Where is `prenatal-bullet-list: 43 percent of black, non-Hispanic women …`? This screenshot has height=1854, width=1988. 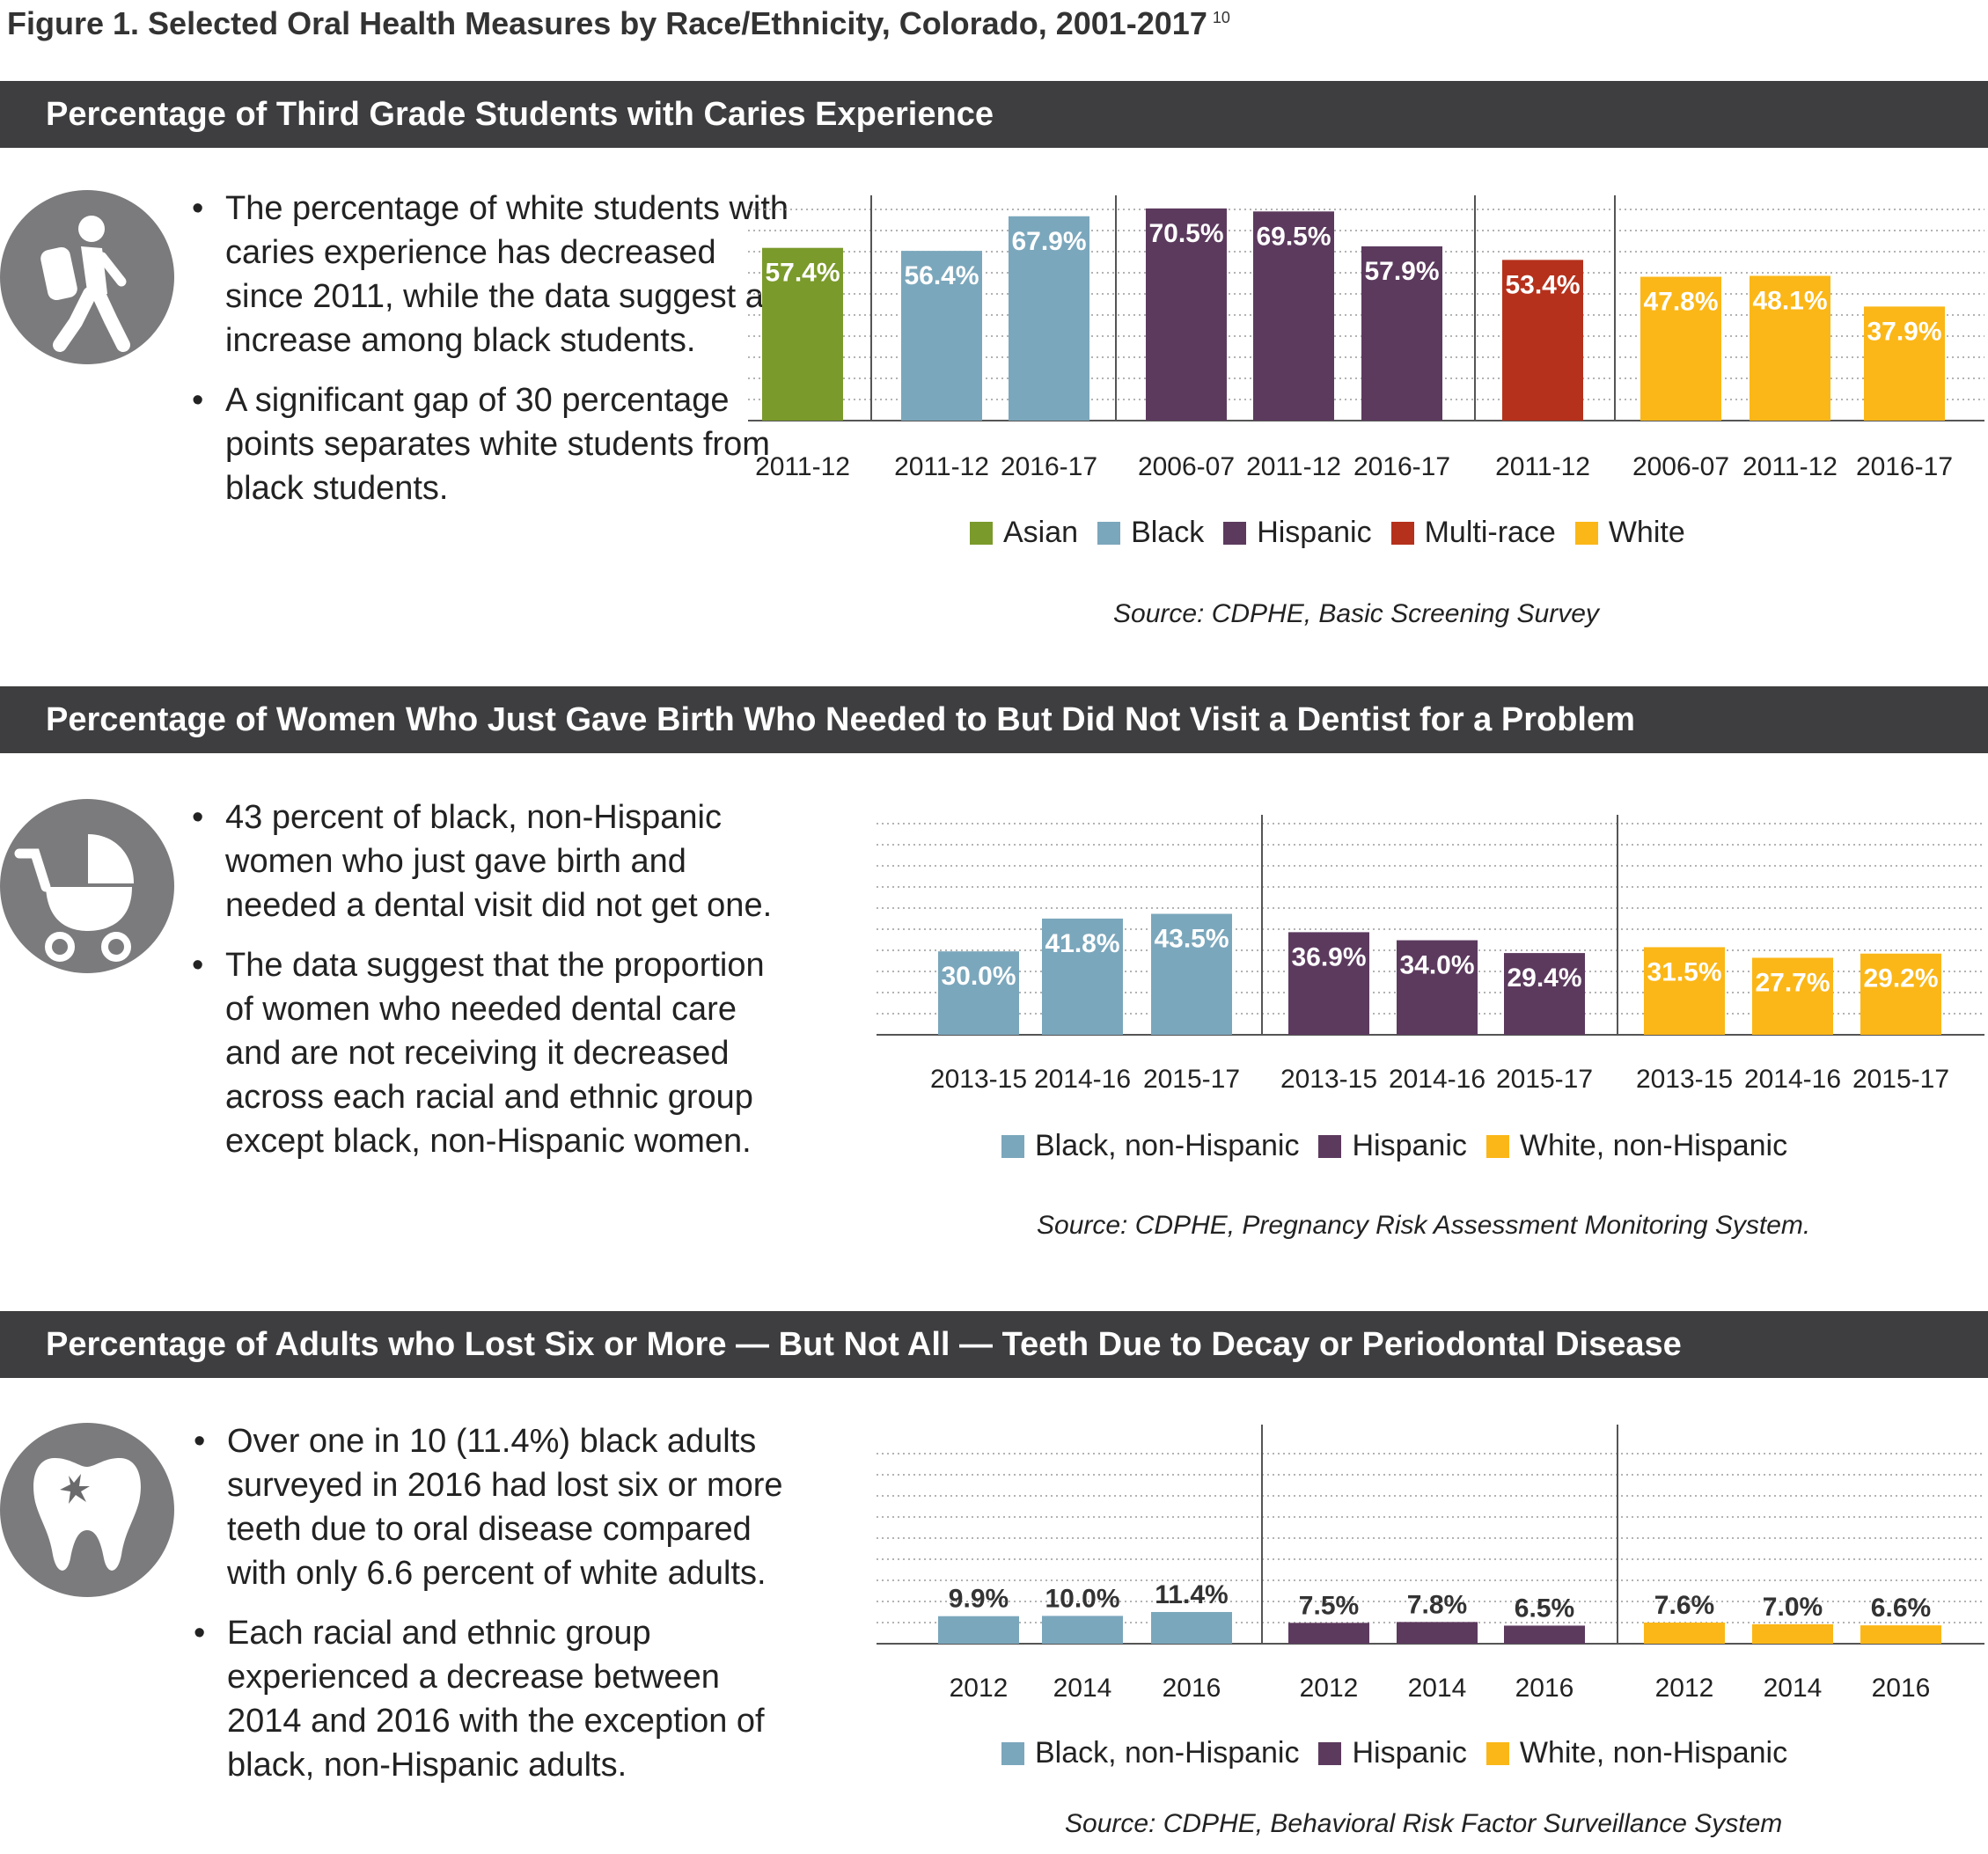 prenatal-bullet-list: 43 percent of black, non-Hispanic women … is located at coordinates (491, 987).